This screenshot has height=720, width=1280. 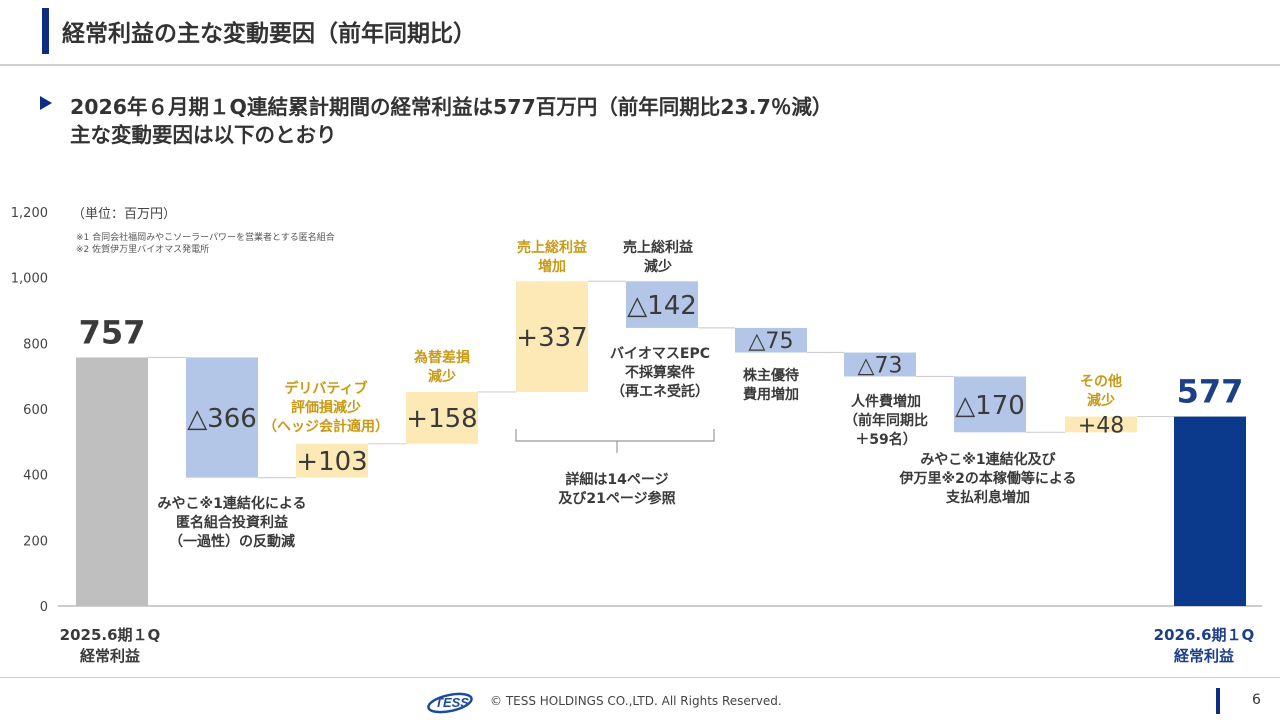 What do you see at coordinates (203, 135) in the screenshot?
I see `headline-line-2: 主な変動要因は以下のとおり` at bounding box center [203, 135].